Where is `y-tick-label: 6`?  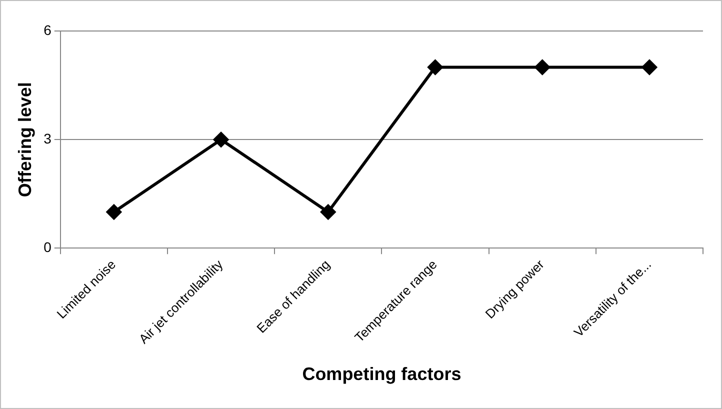 y-tick-label: 6 is located at coordinates (48, 30).